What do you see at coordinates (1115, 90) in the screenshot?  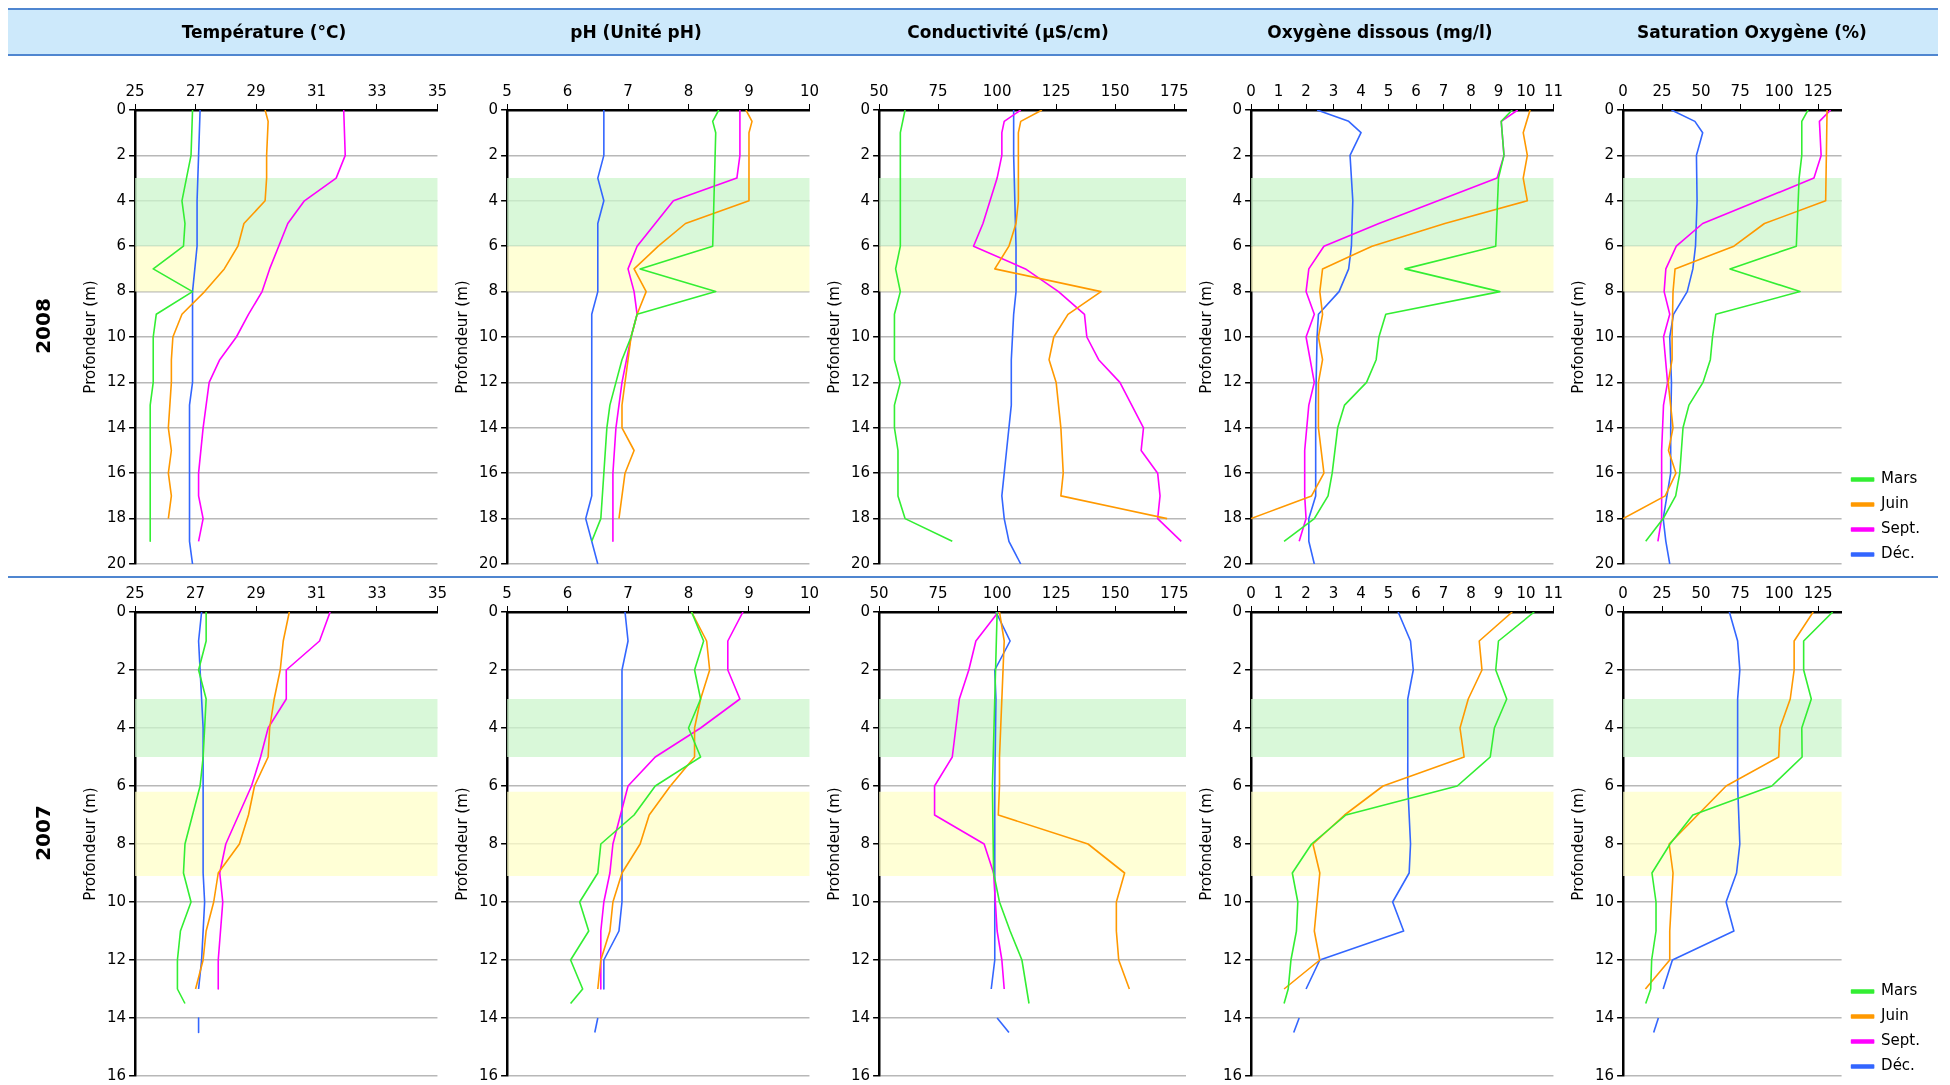 I see `x-tick-label: 150` at bounding box center [1115, 90].